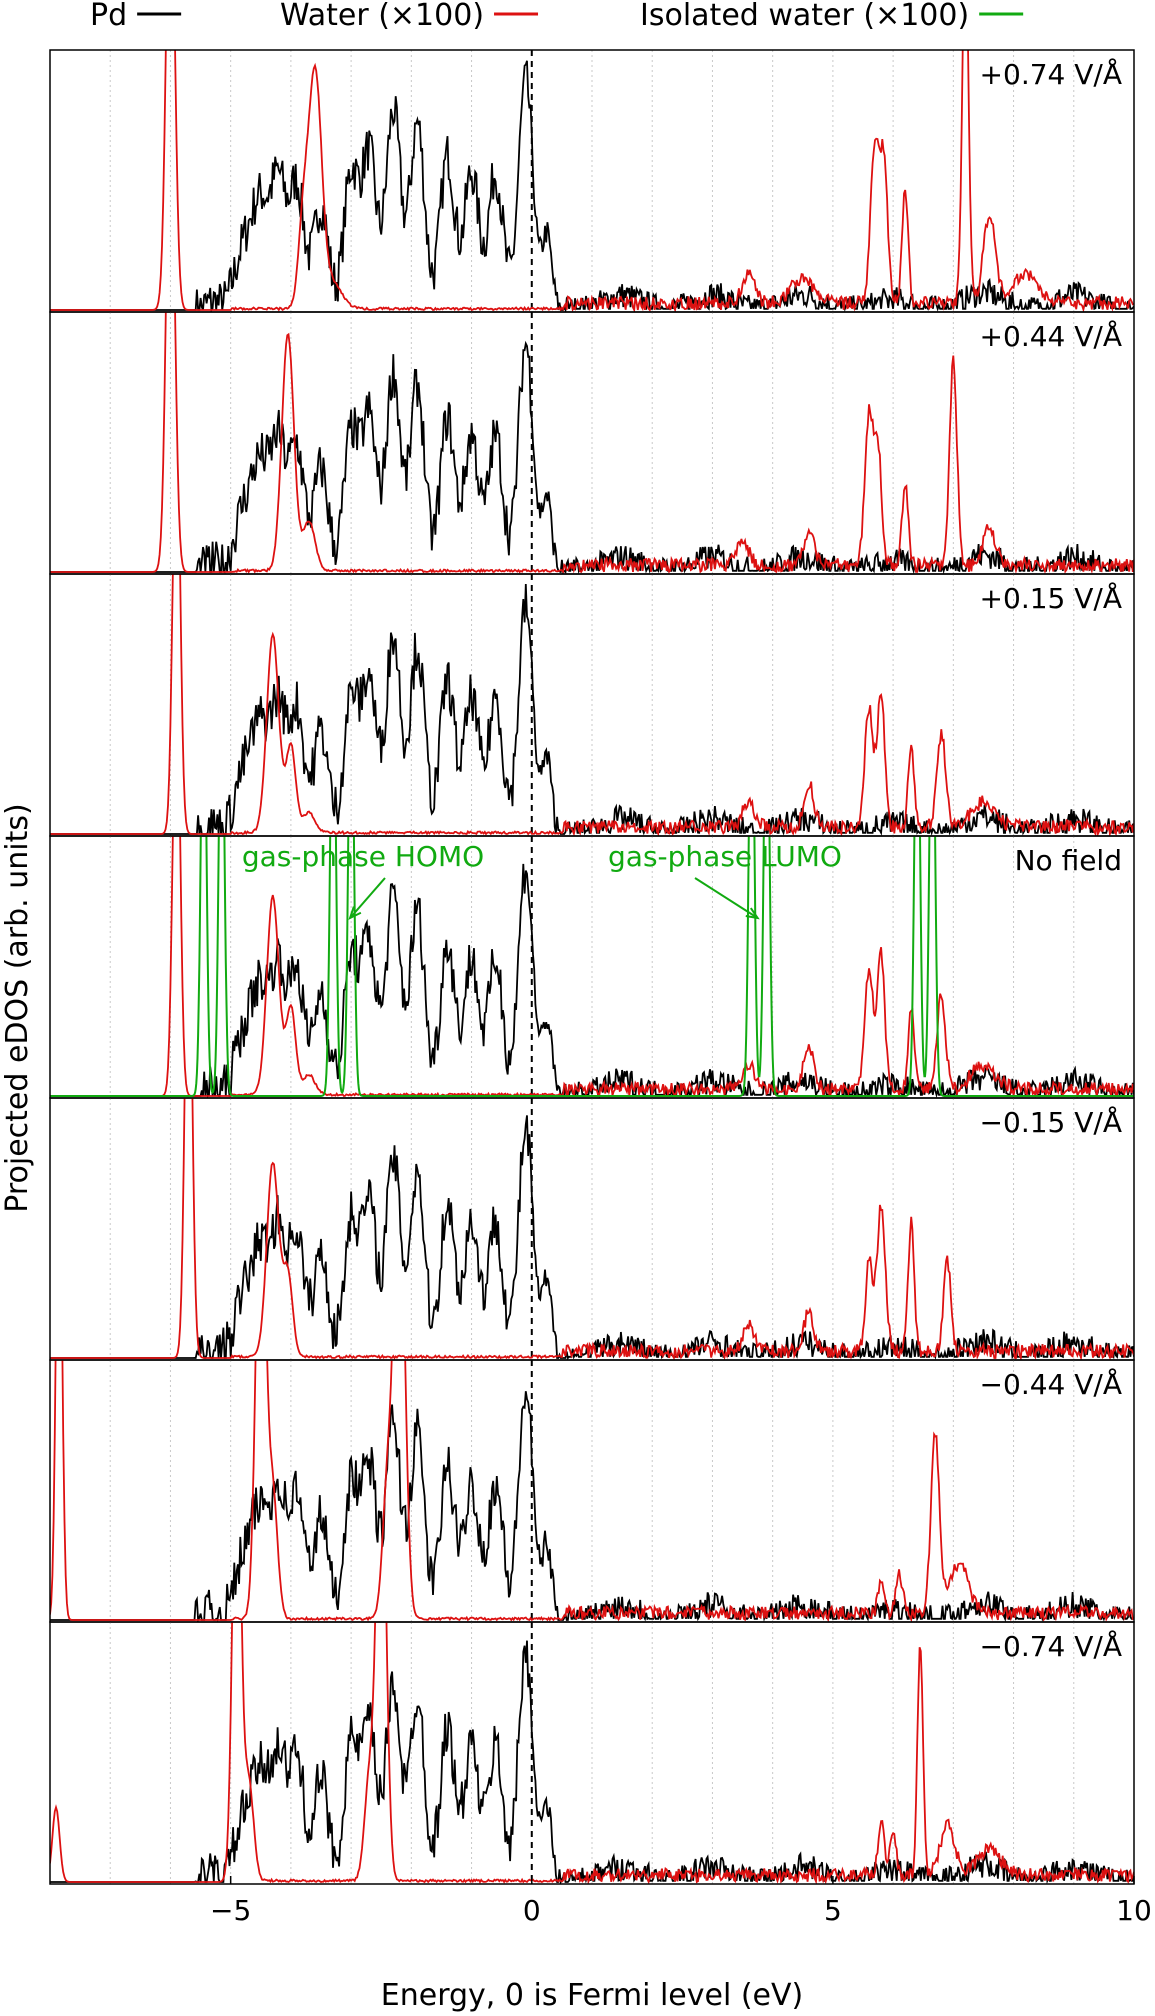  What do you see at coordinates (1068, 860) in the screenshot?
I see `panel-label: No field` at bounding box center [1068, 860].